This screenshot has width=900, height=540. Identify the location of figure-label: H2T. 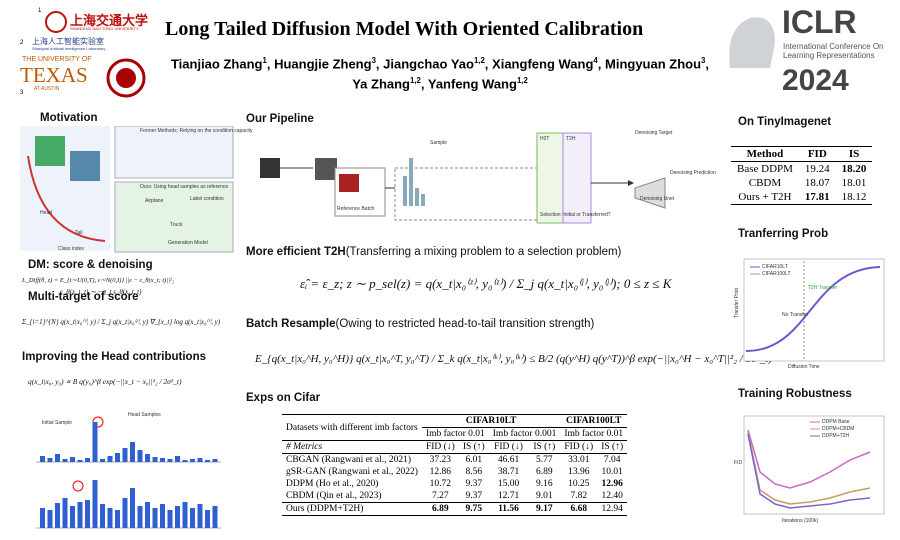
(545, 139).